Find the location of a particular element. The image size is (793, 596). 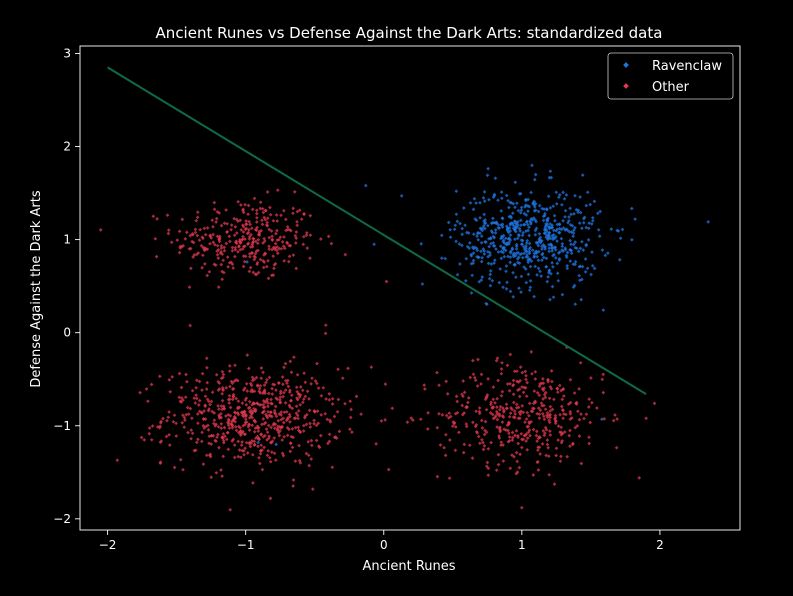

x-tick-label: −2 is located at coordinates (108, 545).